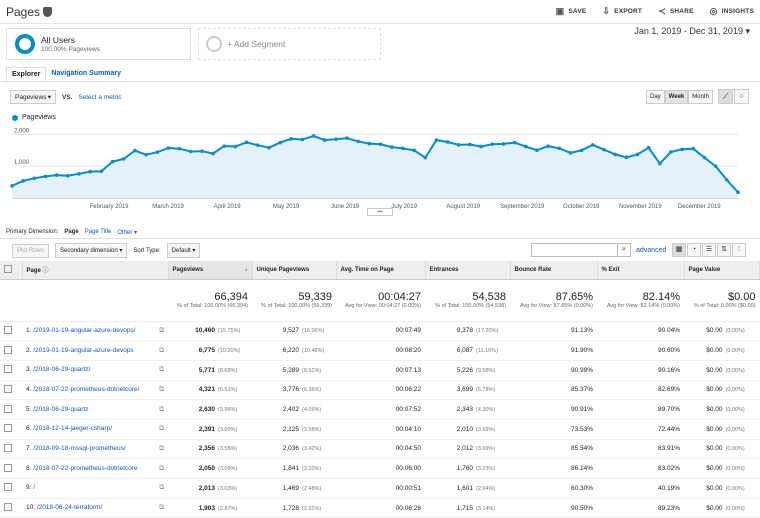  What do you see at coordinates (294, 409) in the screenshot?
I see `row-unique-pageviews: 2,402 (4.05%)` at bounding box center [294, 409].